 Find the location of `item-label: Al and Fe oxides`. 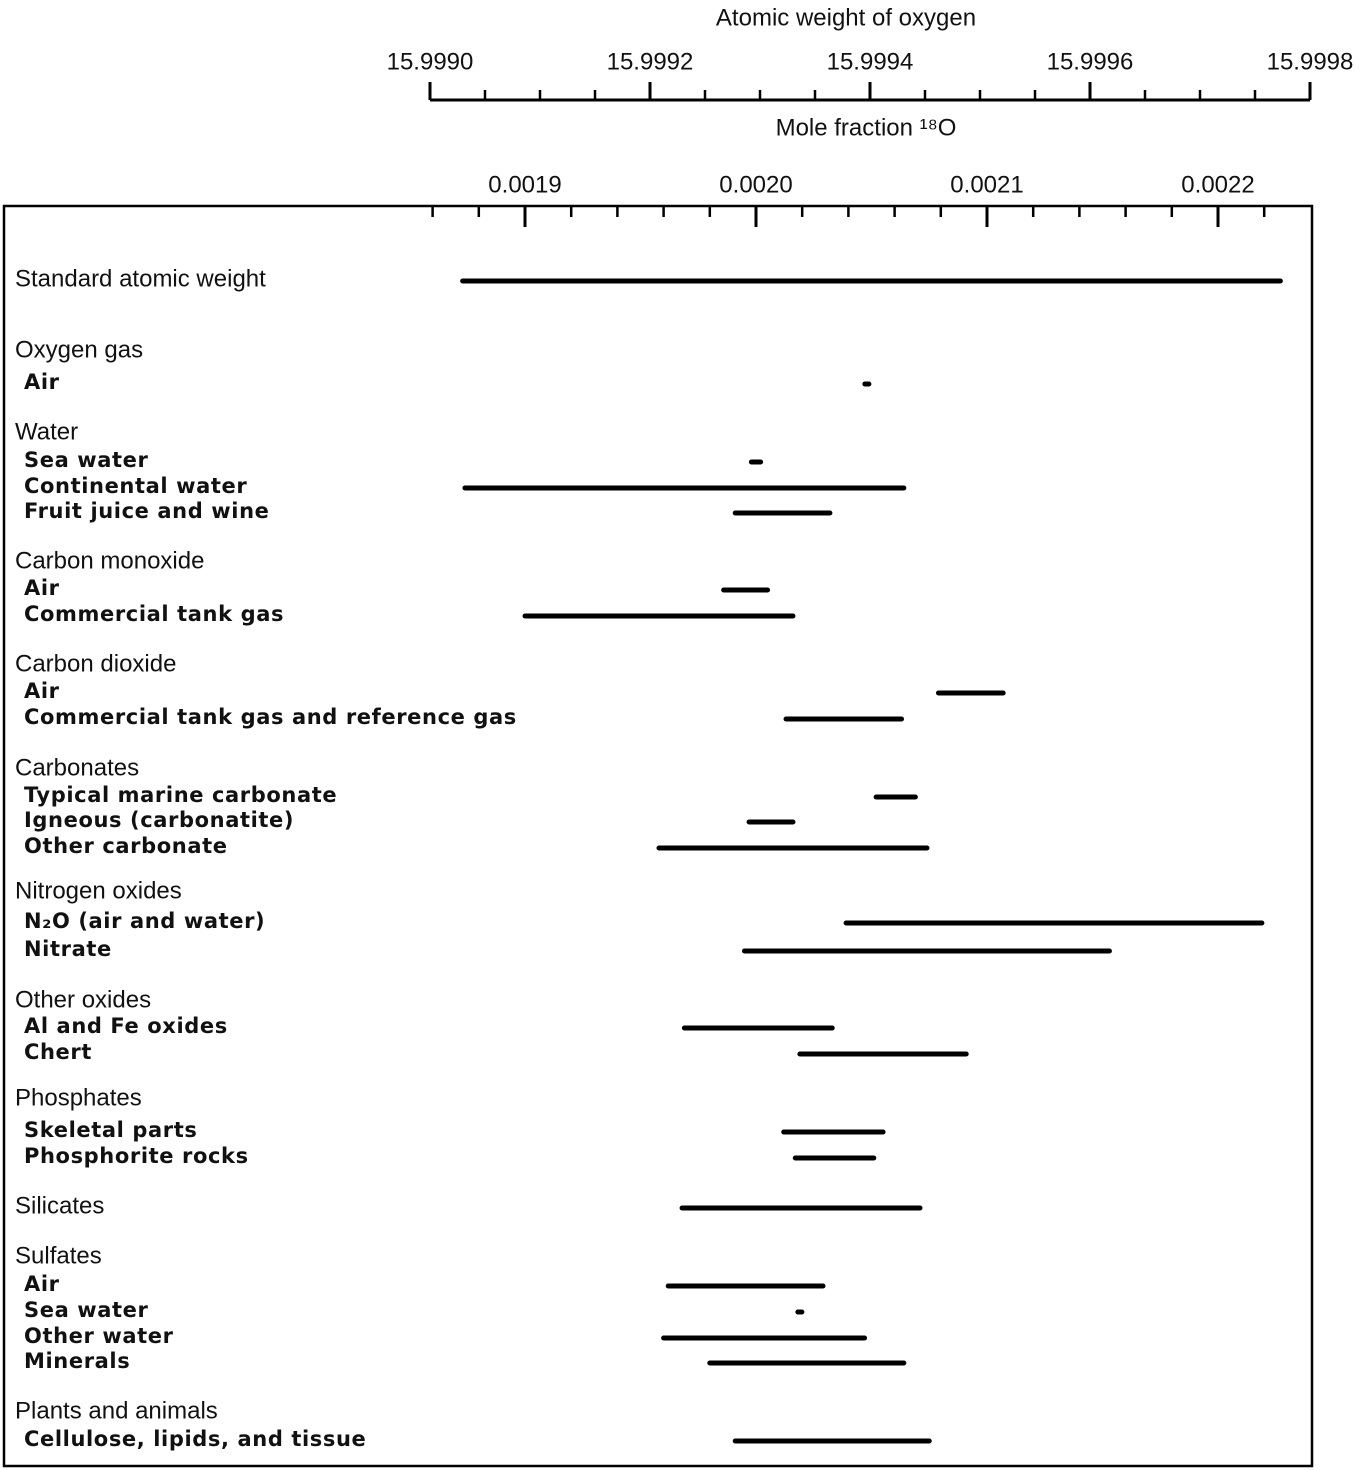

item-label: Al and Fe oxides is located at coordinates (126, 1026).